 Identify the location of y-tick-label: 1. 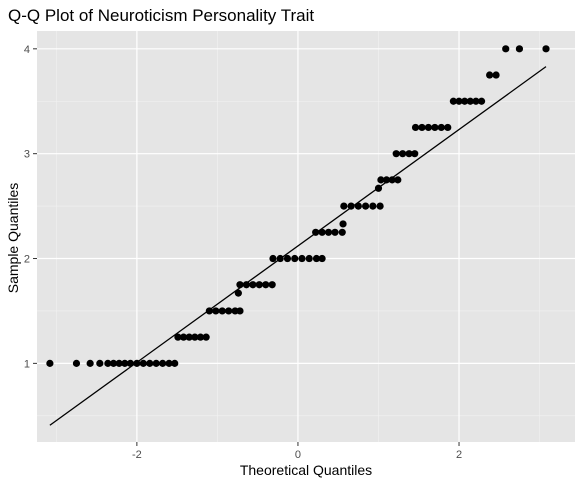
(27, 364).